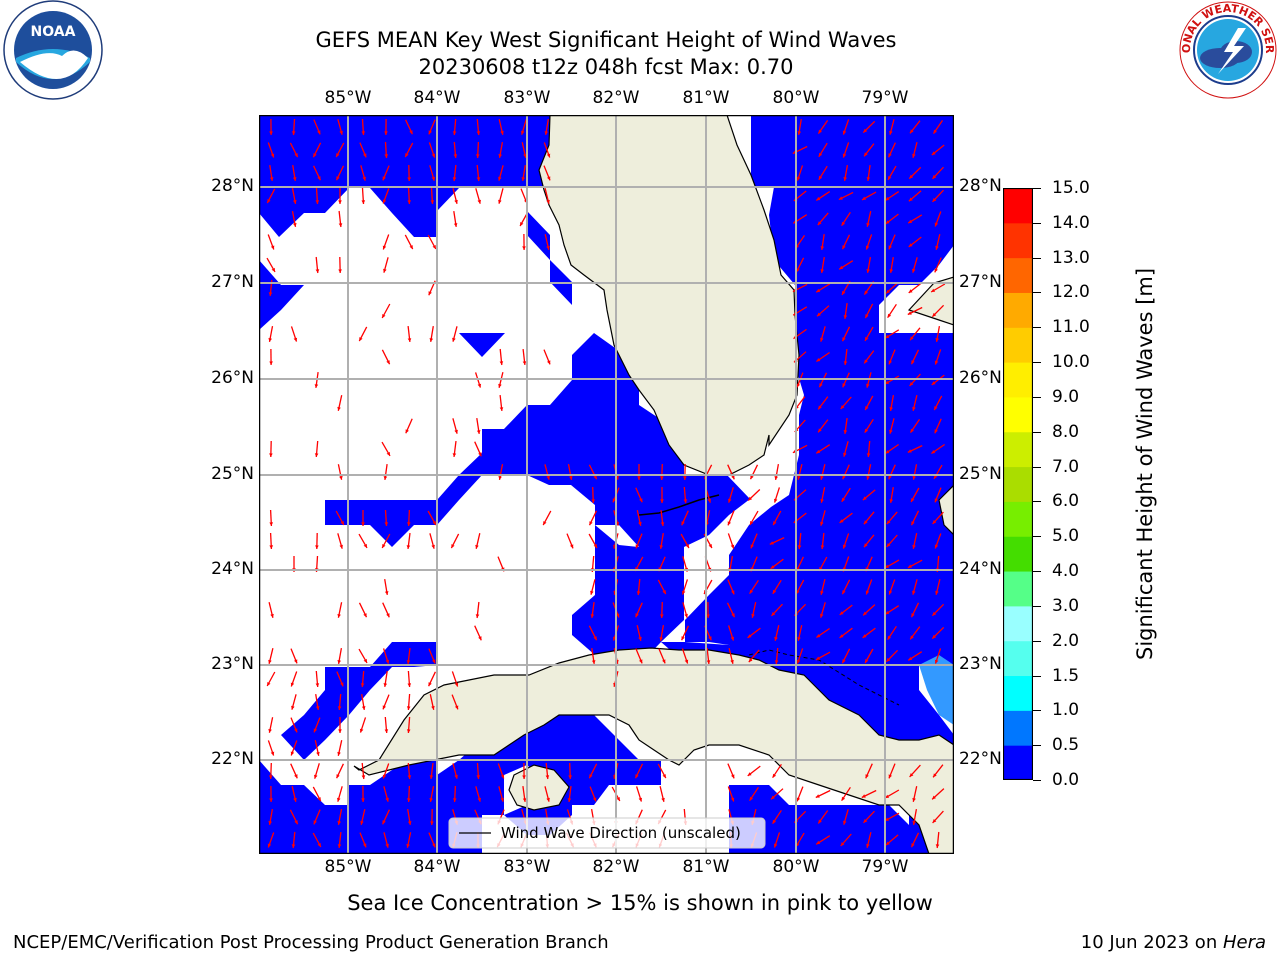 Image resolution: width=1280 pixels, height=960 pixels. What do you see at coordinates (1151, 942) in the screenshot?
I see `footer-date-text: 10 Jun 2023 on` at bounding box center [1151, 942].